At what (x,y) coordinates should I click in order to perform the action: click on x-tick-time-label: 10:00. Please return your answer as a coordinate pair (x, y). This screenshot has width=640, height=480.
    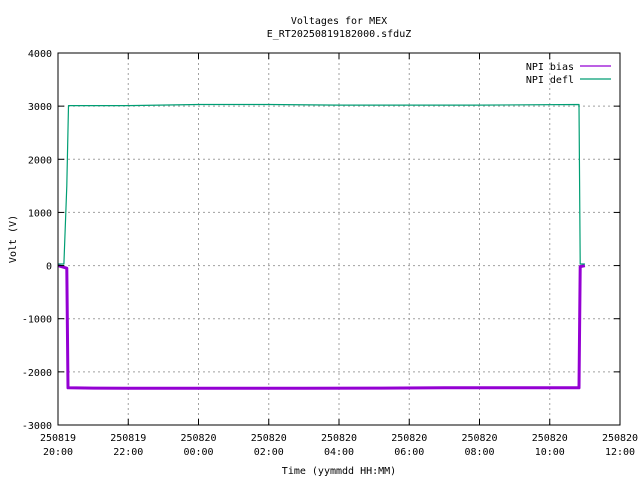
    Looking at the image, I should click on (550, 452).